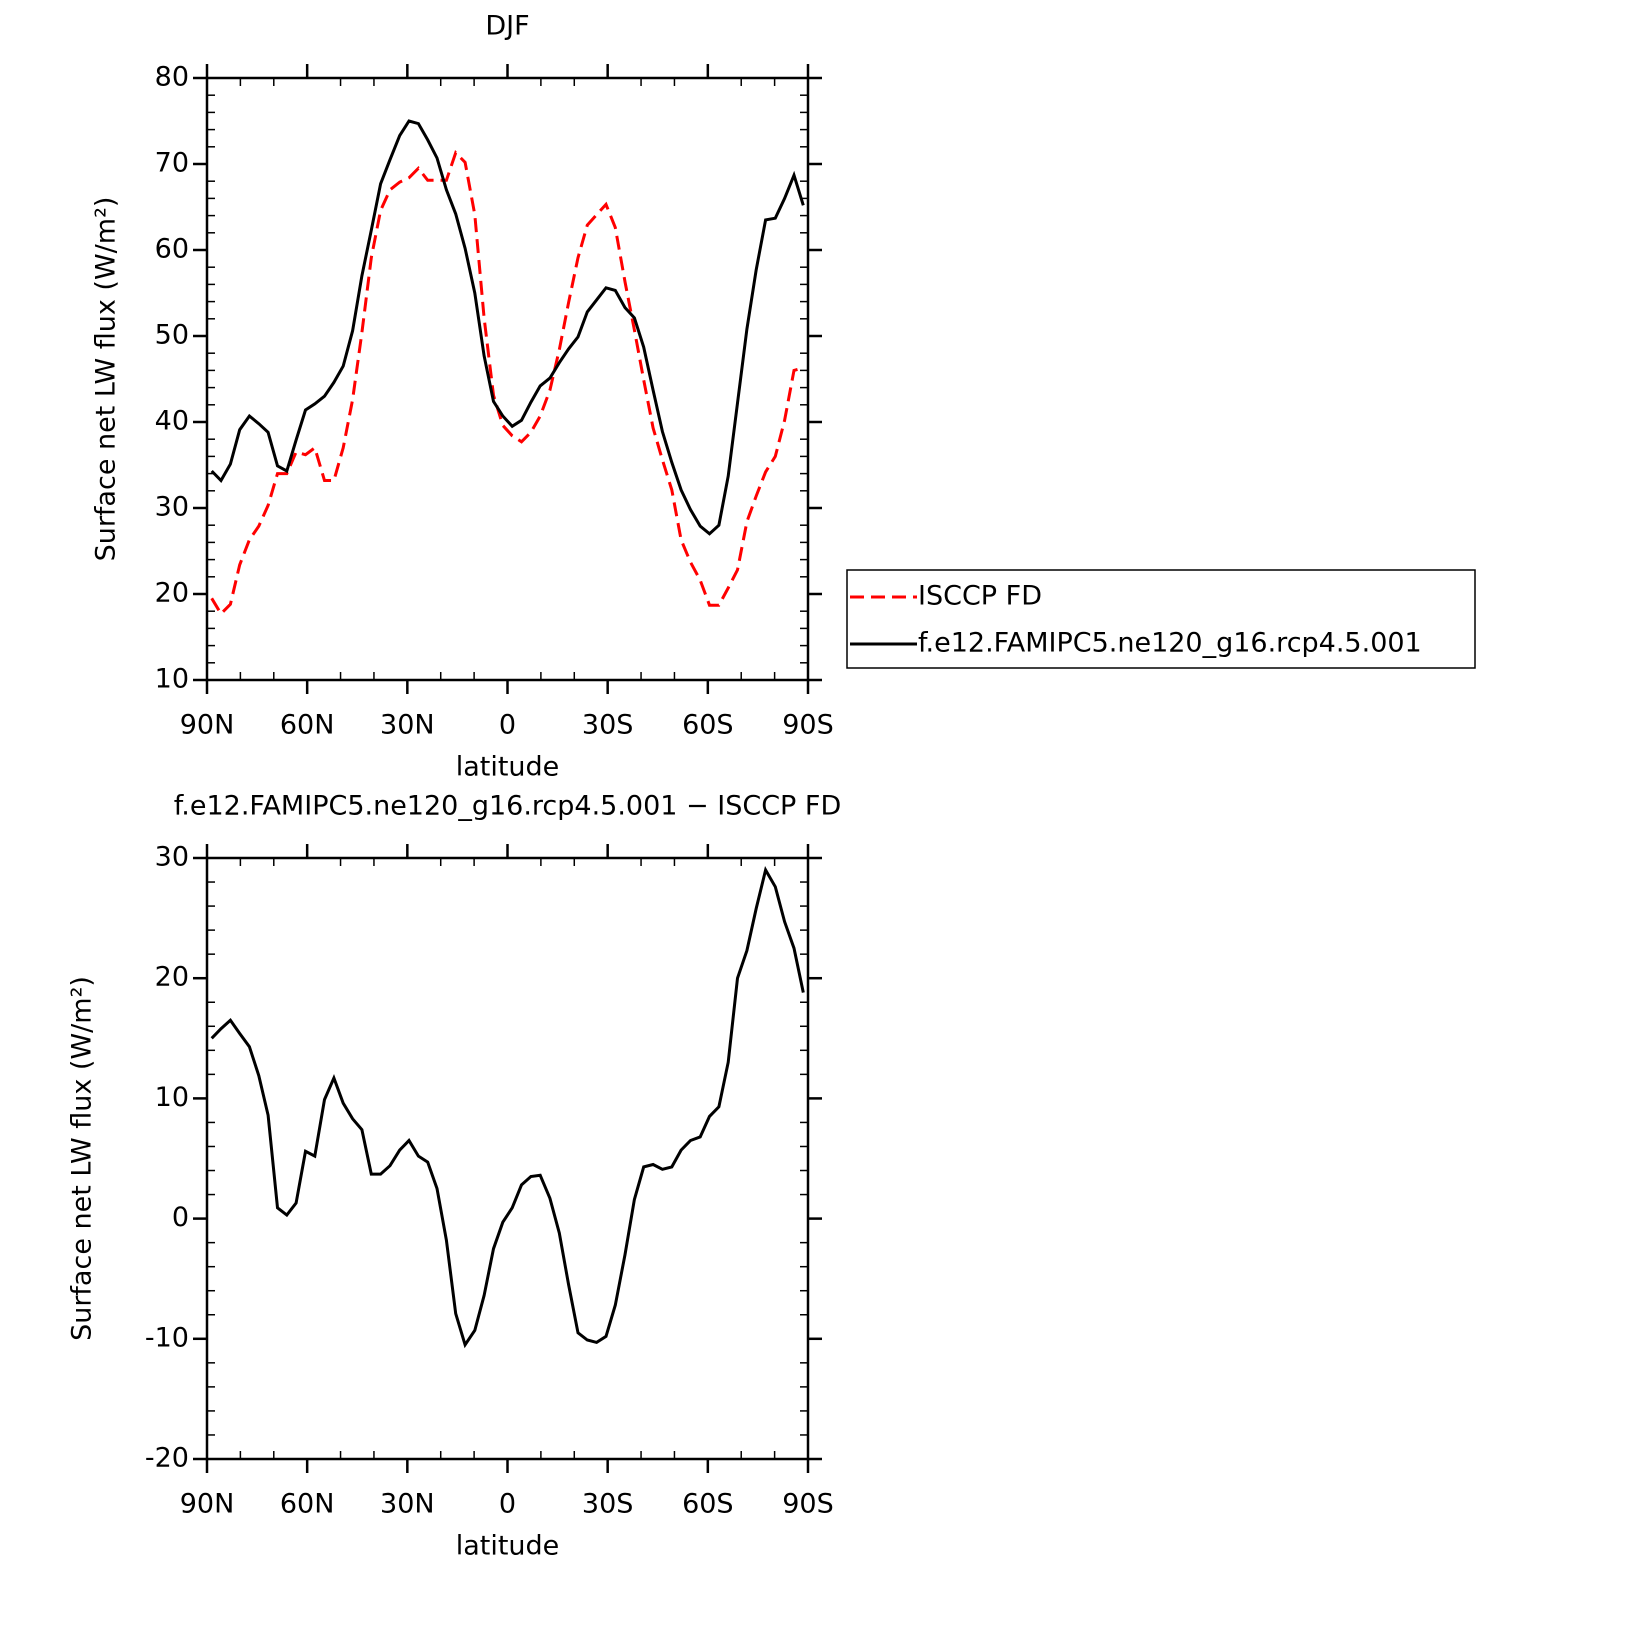 The height and width of the screenshot is (1635, 1635). Describe the element at coordinates (167, 1458) in the screenshot. I see `y-tick-label: -20` at that location.